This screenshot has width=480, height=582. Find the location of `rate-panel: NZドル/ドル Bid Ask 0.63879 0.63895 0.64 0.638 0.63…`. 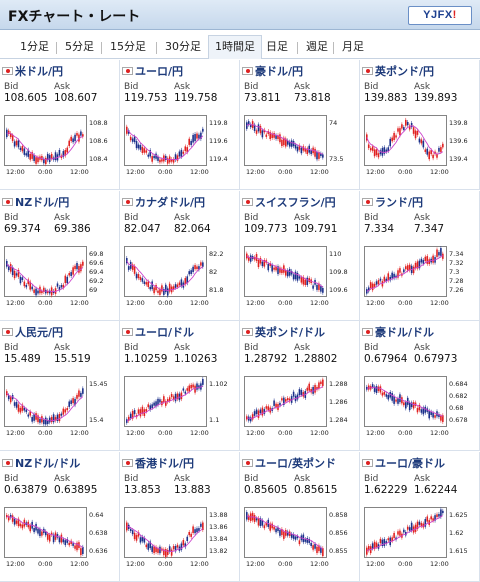

rate-panel: NZドル/ドル Bid Ask 0.63879 0.63895 0.64 0.638 0.63… is located at coordinates (60, 516).